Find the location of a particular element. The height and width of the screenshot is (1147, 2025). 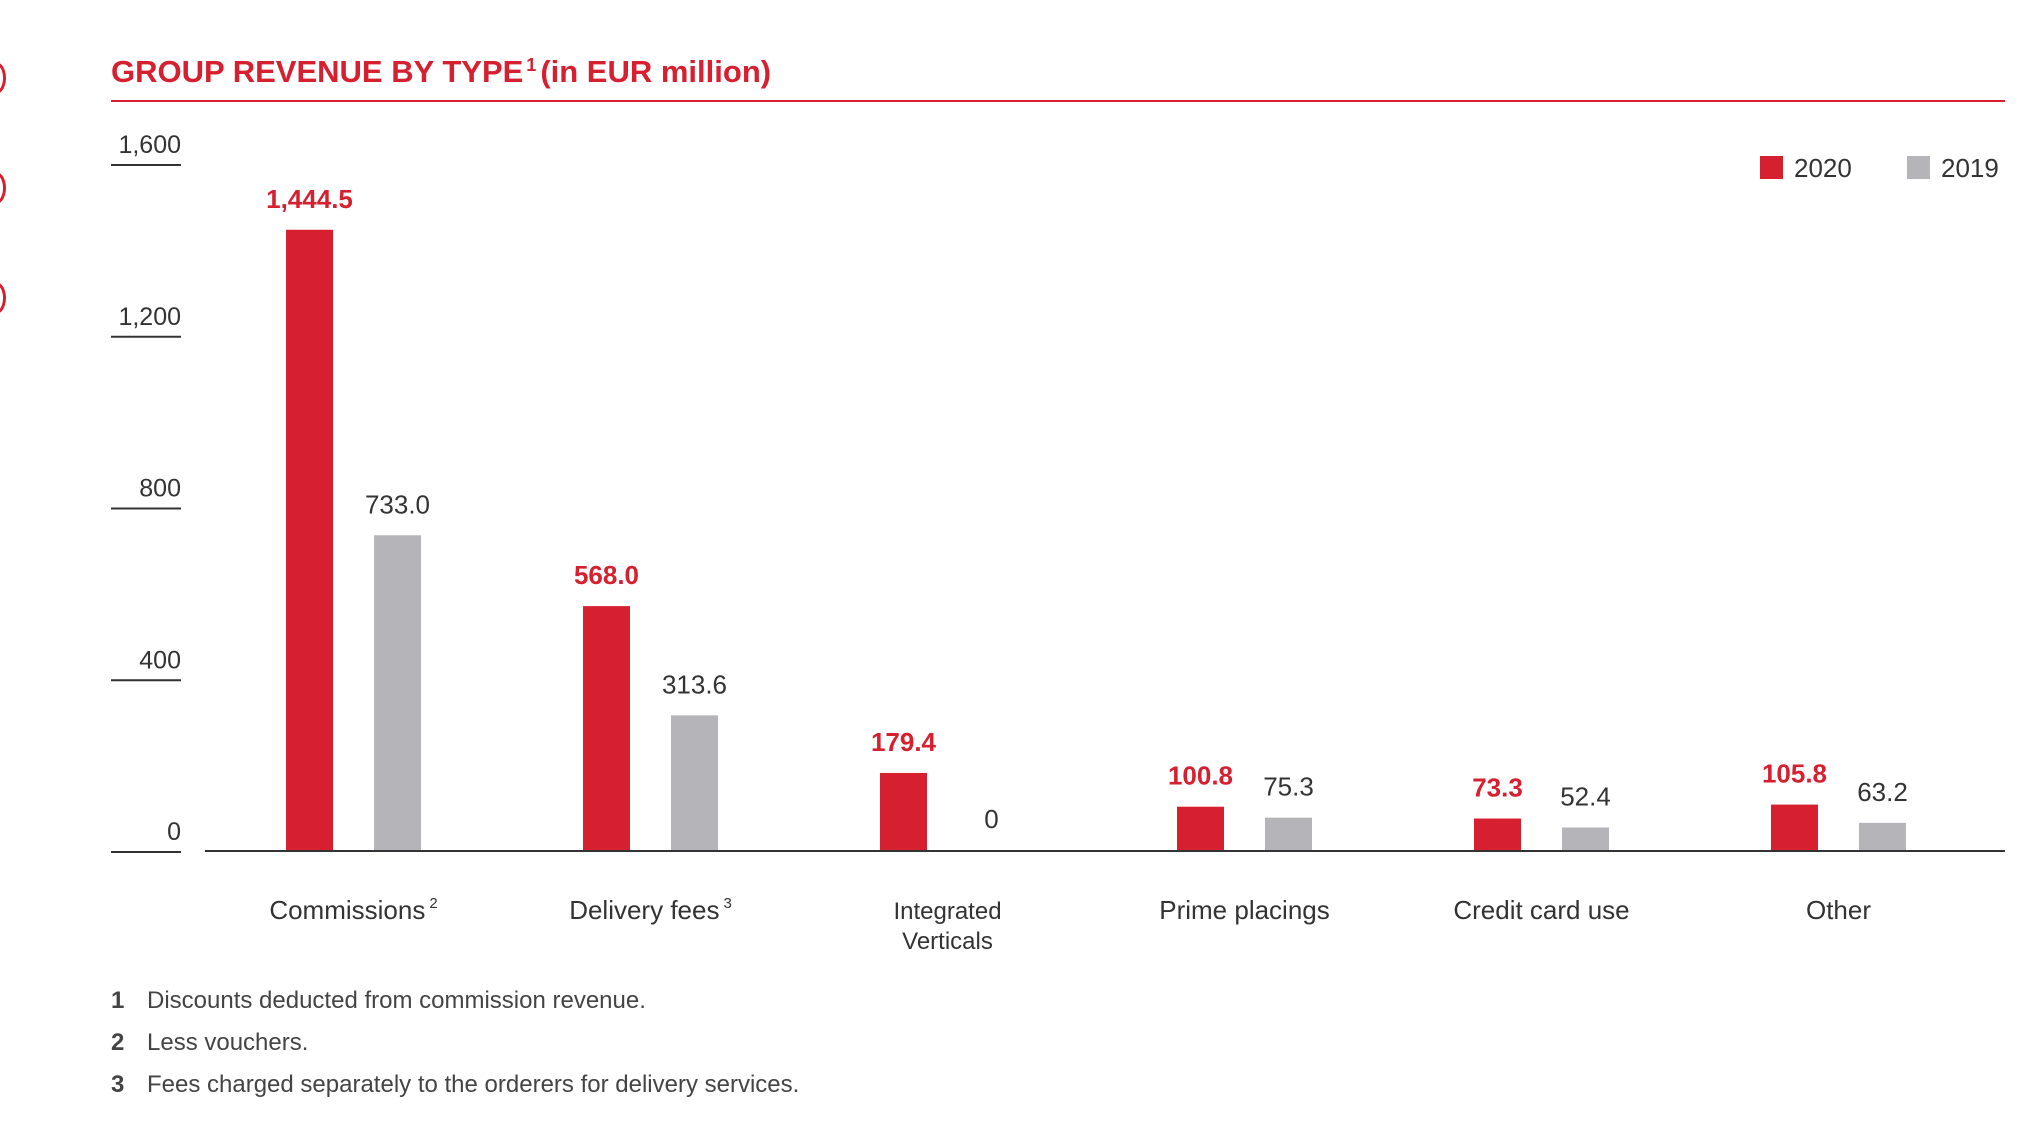

data-label-2020: 100.8 is located at coordinates (1200, 776).